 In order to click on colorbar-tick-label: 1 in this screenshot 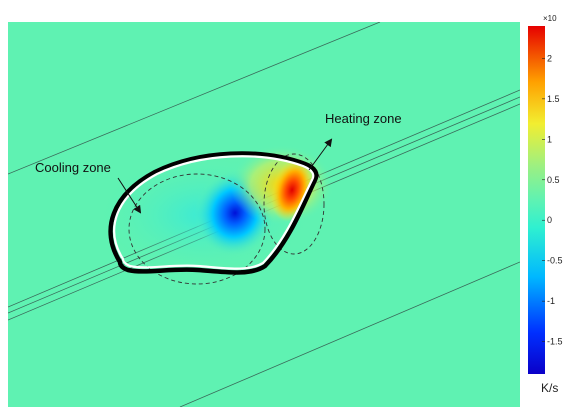, I will do `click(549, 139)`.